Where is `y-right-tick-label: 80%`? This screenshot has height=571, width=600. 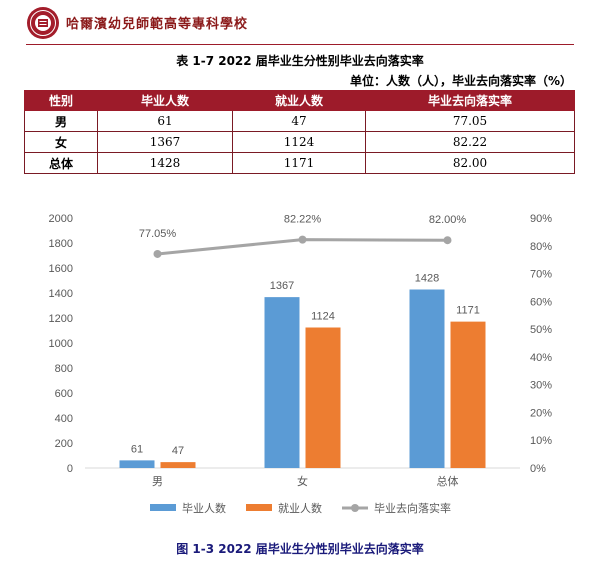 y-right-tick-label: 80% is located at coordinates (541, 247).